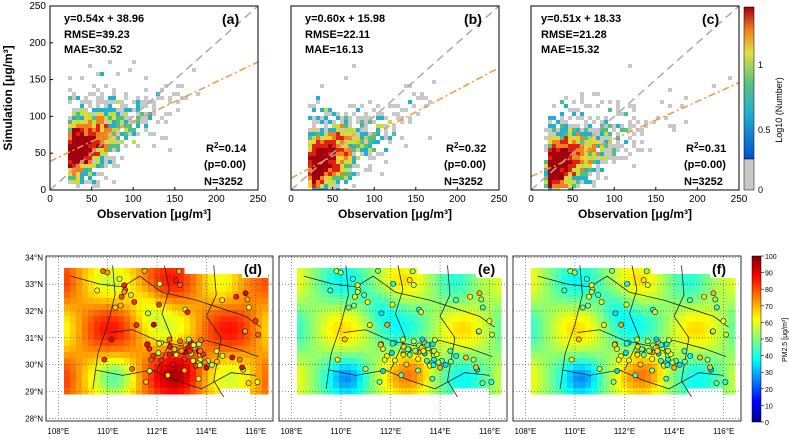 This screenshot has width=789, height=438. What do you see at coordinates (703, 182) in the screenshot?
I see `n-c: N=3252` at bounding box center [703, 182].